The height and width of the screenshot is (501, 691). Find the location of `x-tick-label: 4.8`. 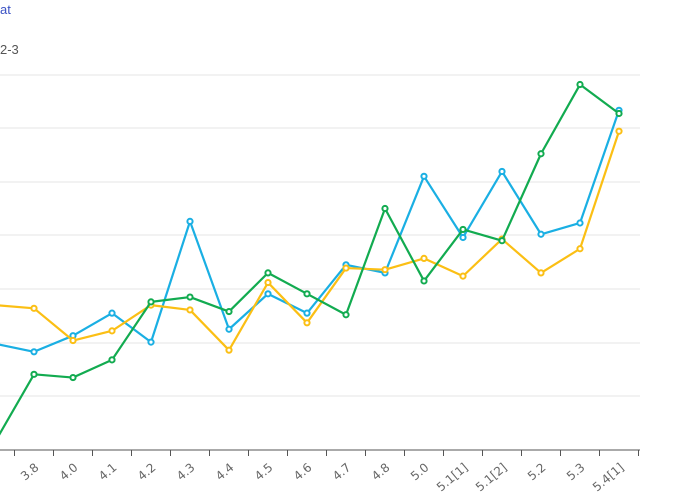

x-tick-label: 4.8 is located at coordinates (381, 471).